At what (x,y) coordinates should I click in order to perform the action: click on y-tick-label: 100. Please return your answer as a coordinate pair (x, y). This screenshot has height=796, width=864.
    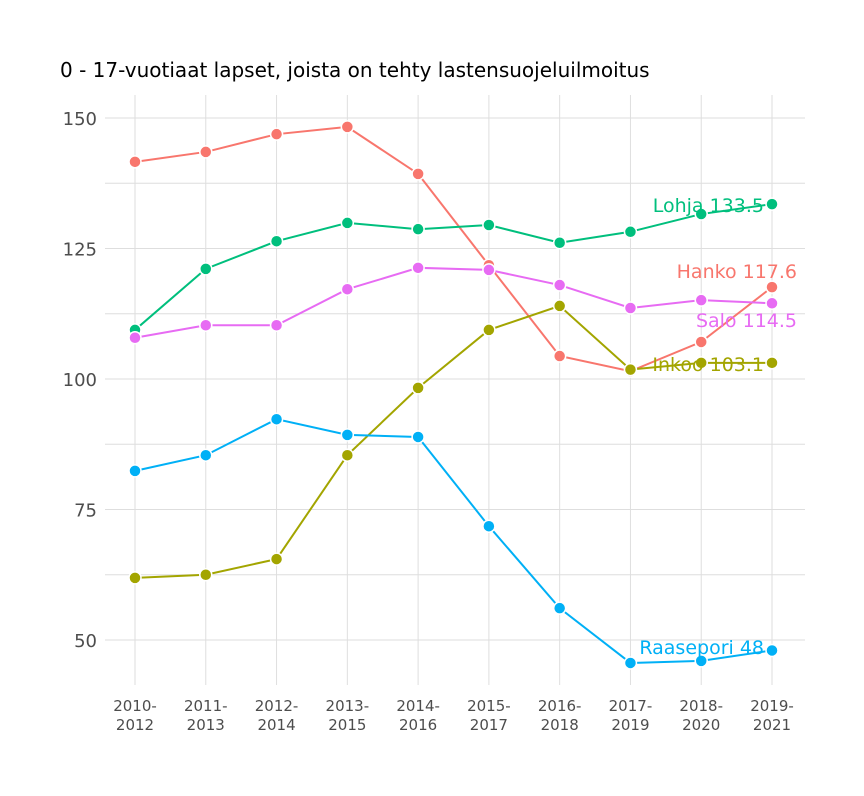
    Looking at the image, I should click on (80, 380).